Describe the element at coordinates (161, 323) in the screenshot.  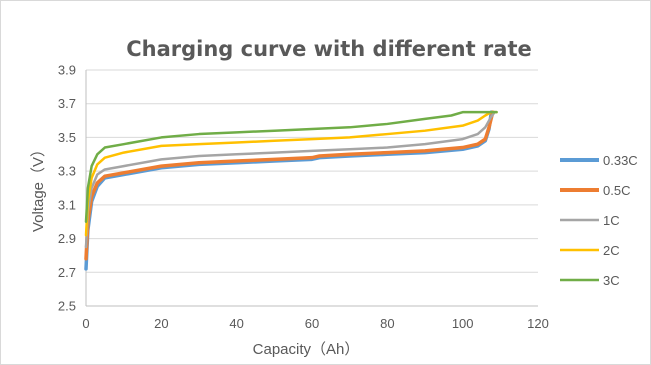
I see `x-tick-label: 20` at that location.